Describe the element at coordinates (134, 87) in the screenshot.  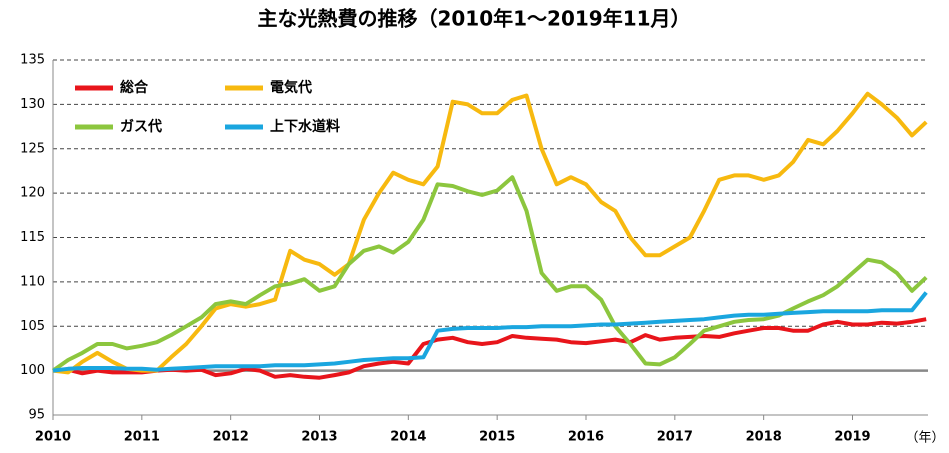
I see `legend-label: 総合` at that location.